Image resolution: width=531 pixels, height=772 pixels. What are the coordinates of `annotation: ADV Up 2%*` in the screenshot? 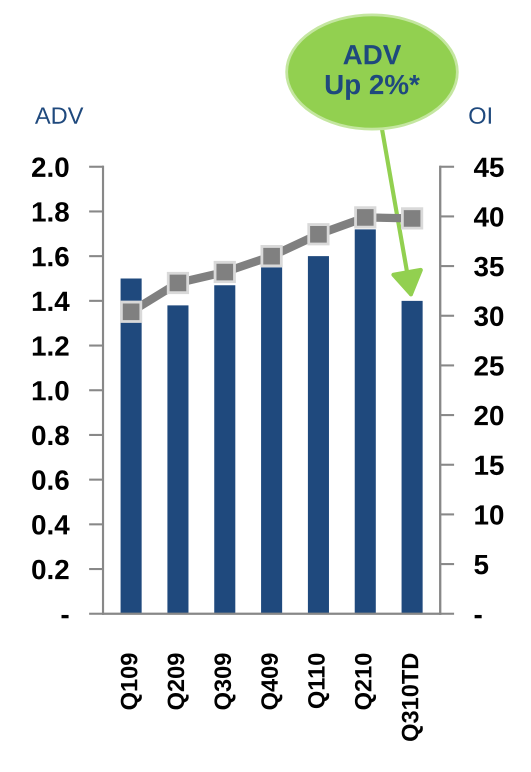 It's located at (373, 72).